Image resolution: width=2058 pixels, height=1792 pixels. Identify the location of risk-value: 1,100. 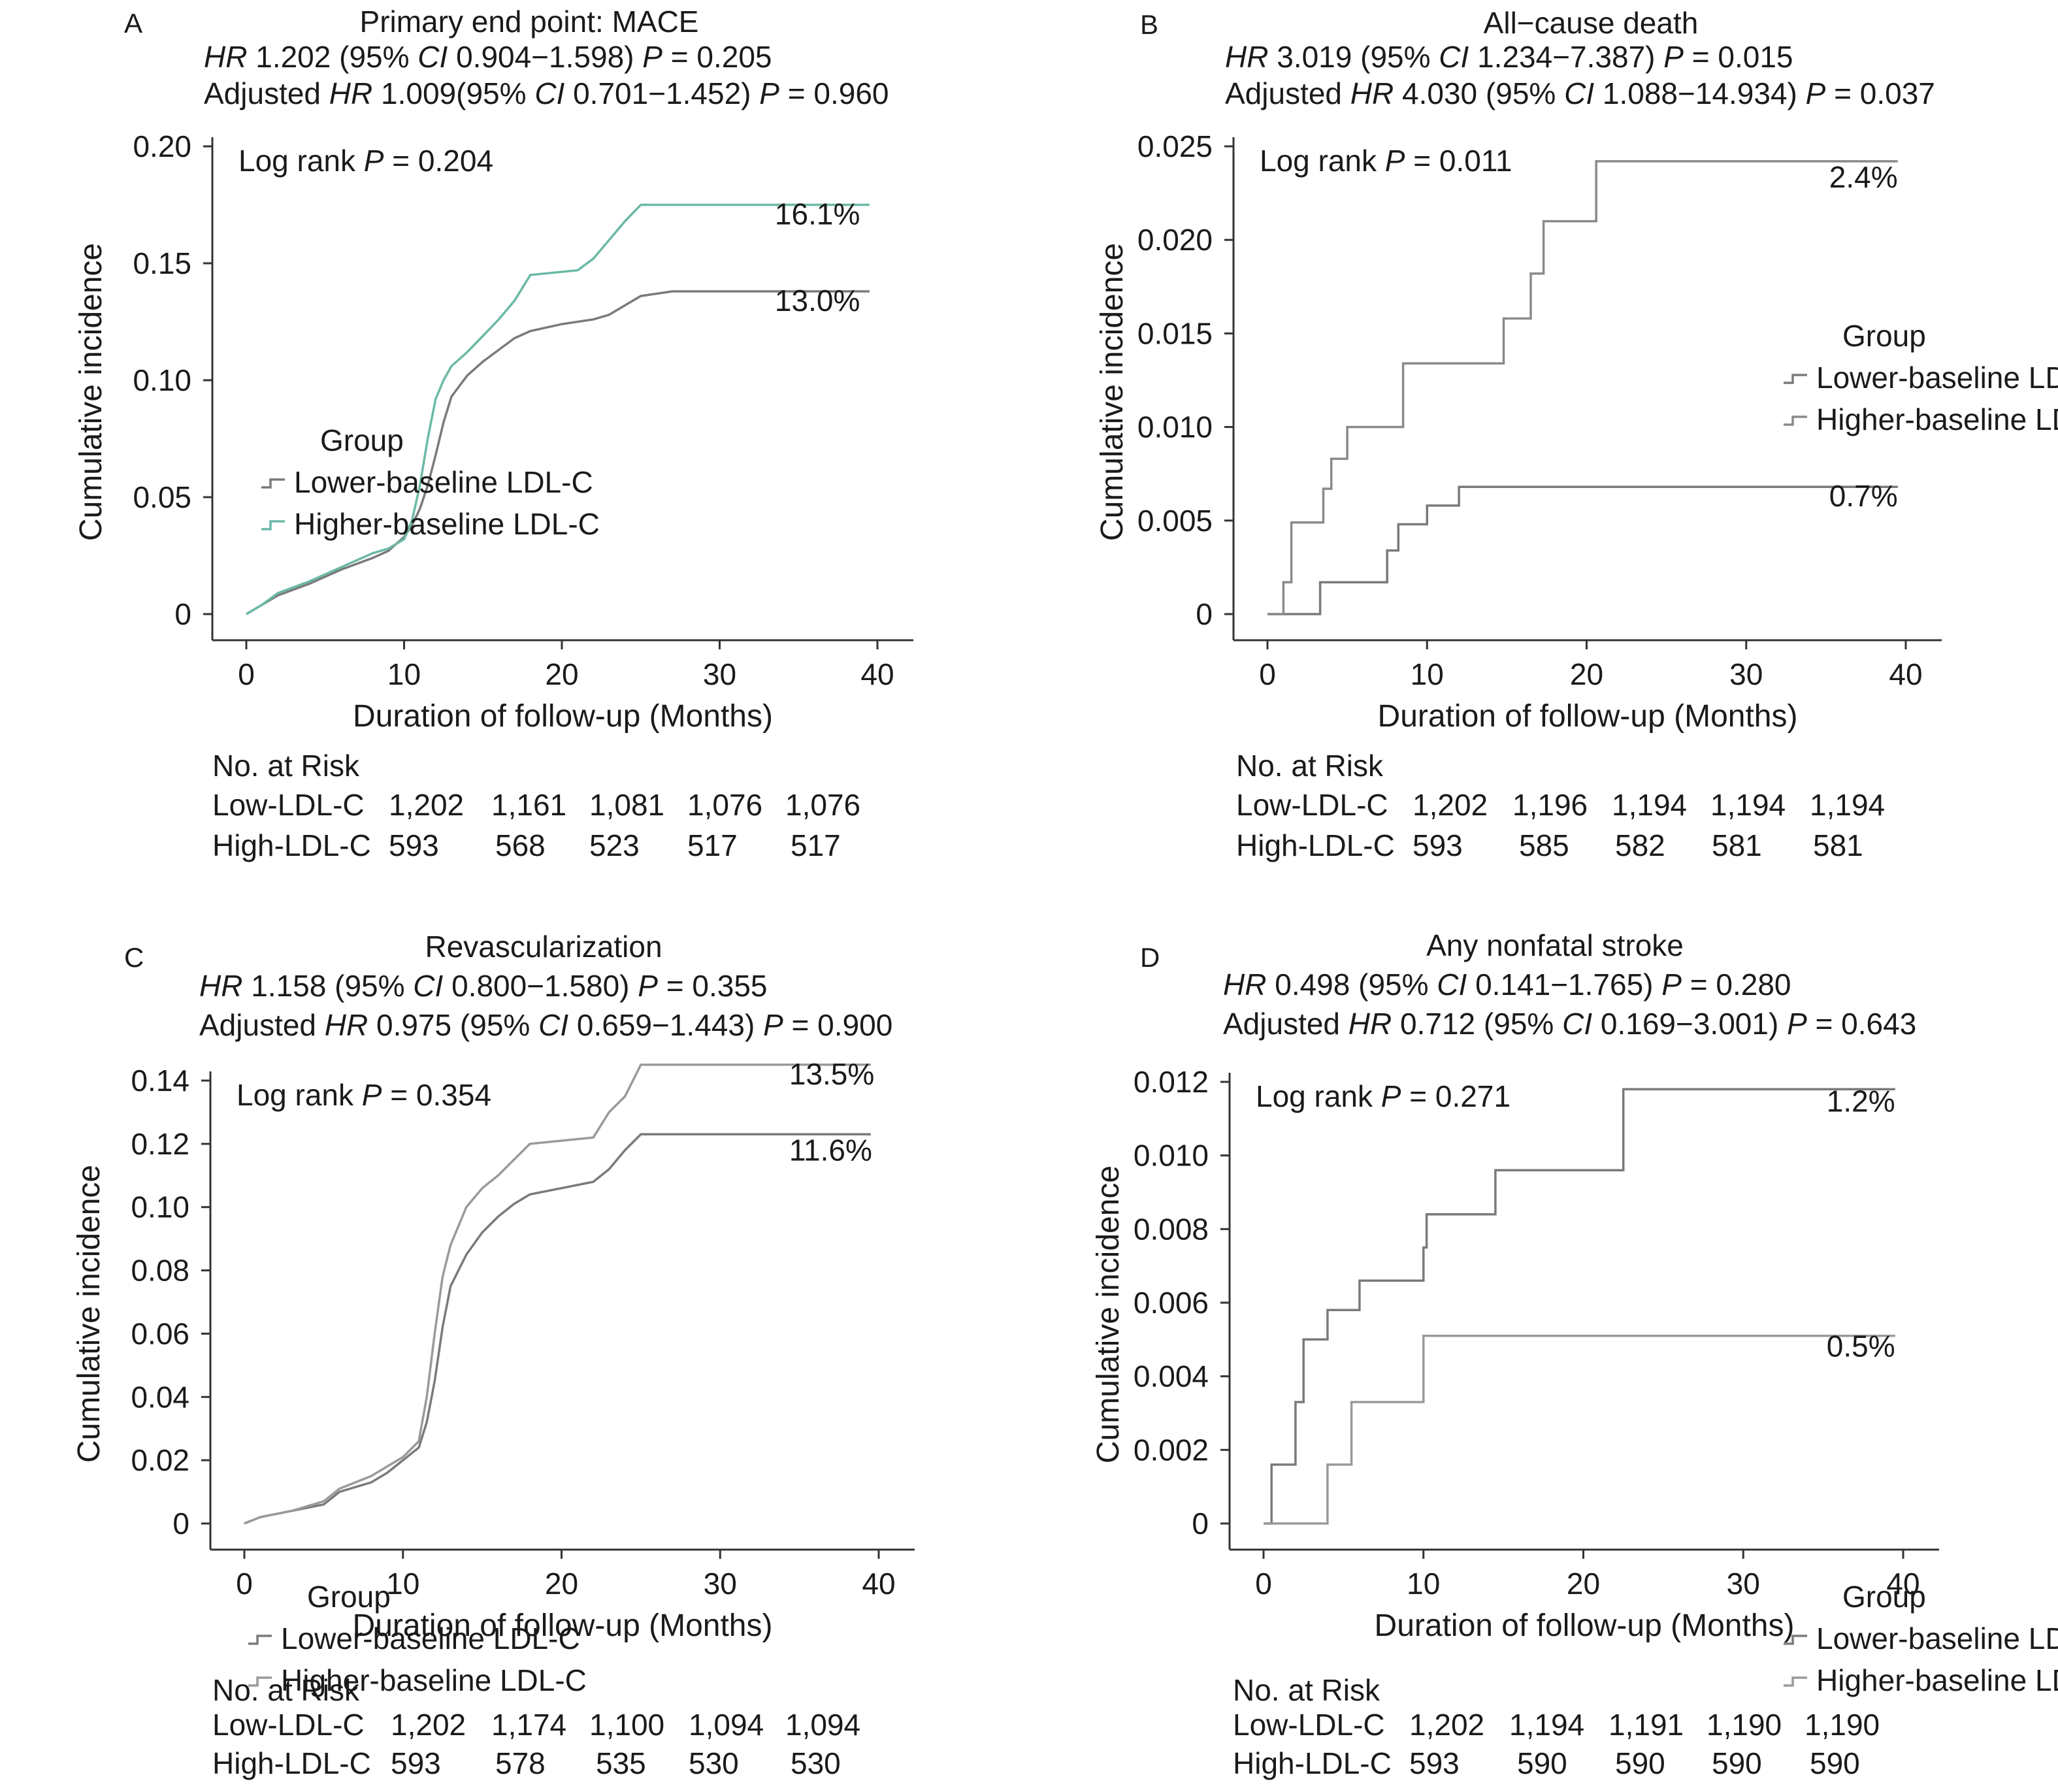
(627, 1725).